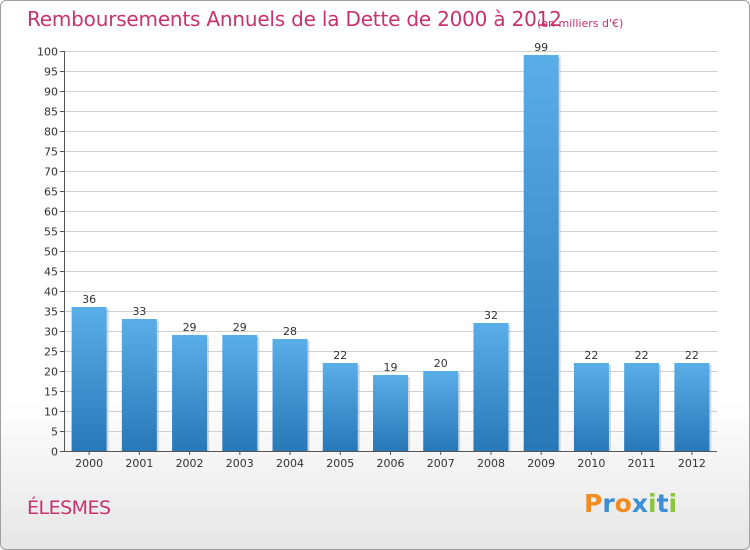  Describe the element at coordinates (541, 463) in the screenshot. I see `x-tick-label: 2009` at that location.